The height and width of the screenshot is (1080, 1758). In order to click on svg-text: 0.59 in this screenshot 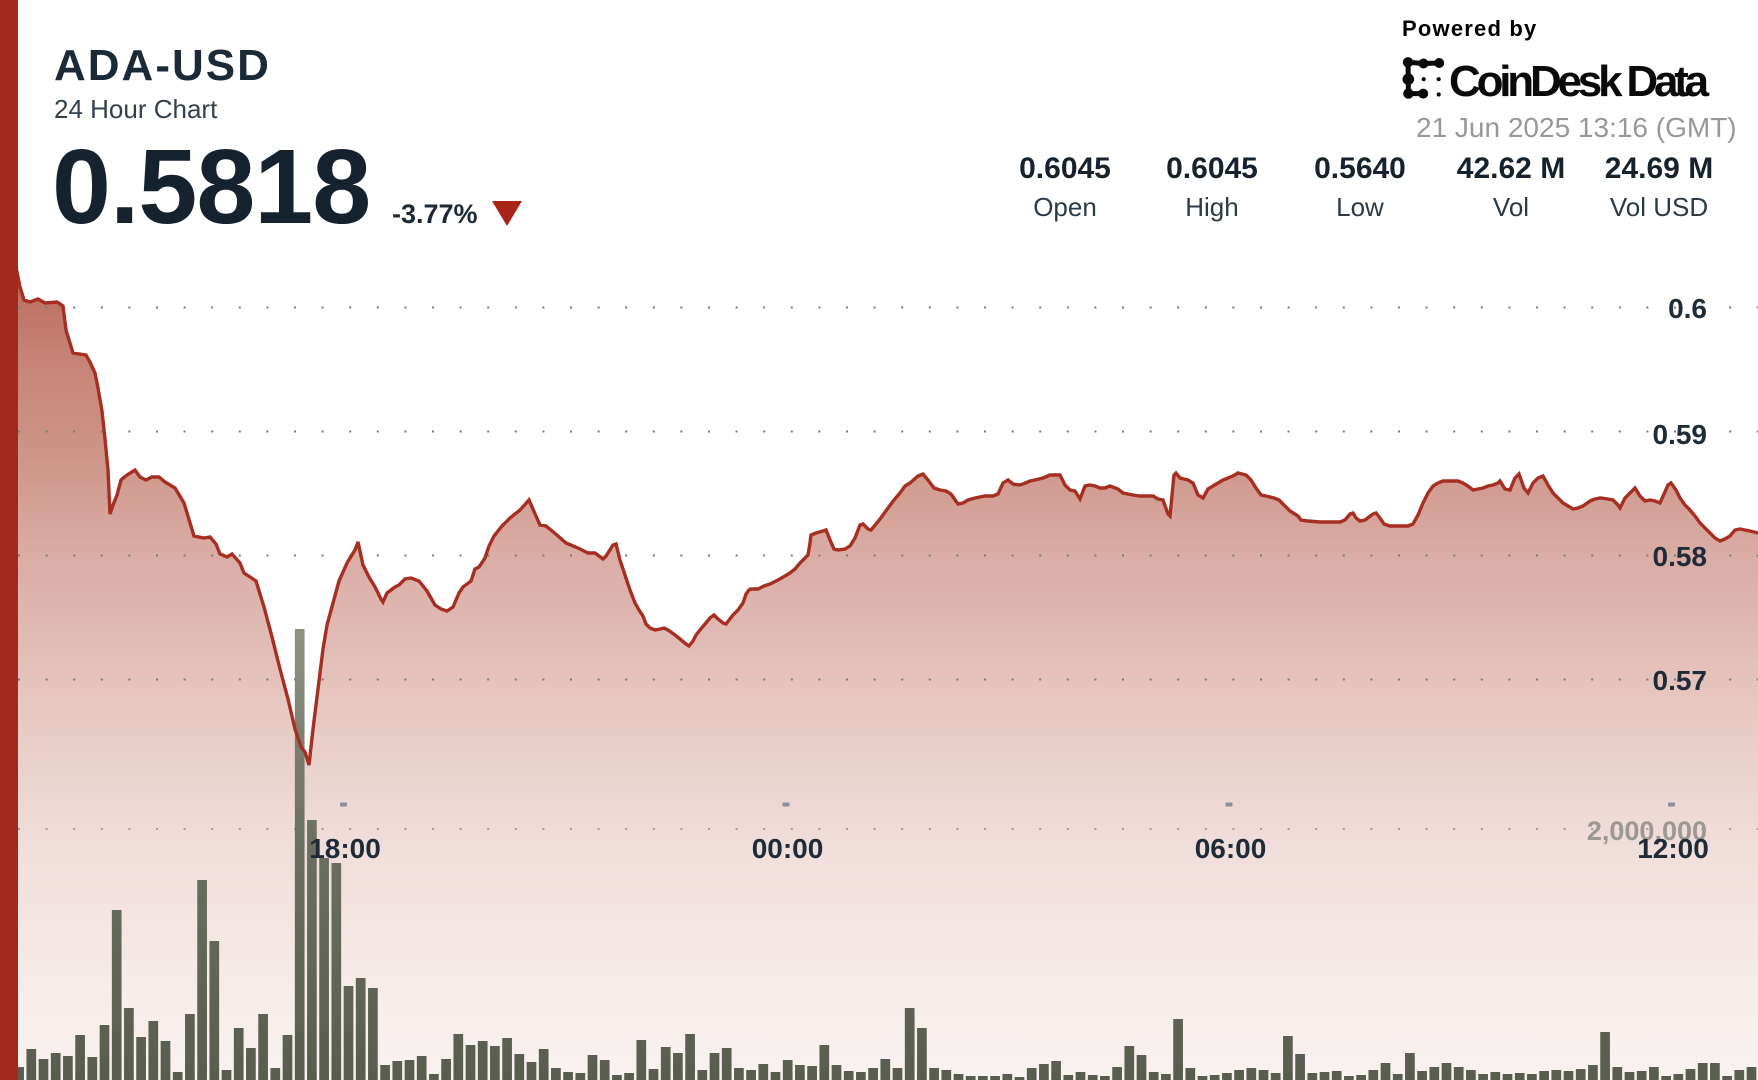, I will do `click(1680, 434)`.